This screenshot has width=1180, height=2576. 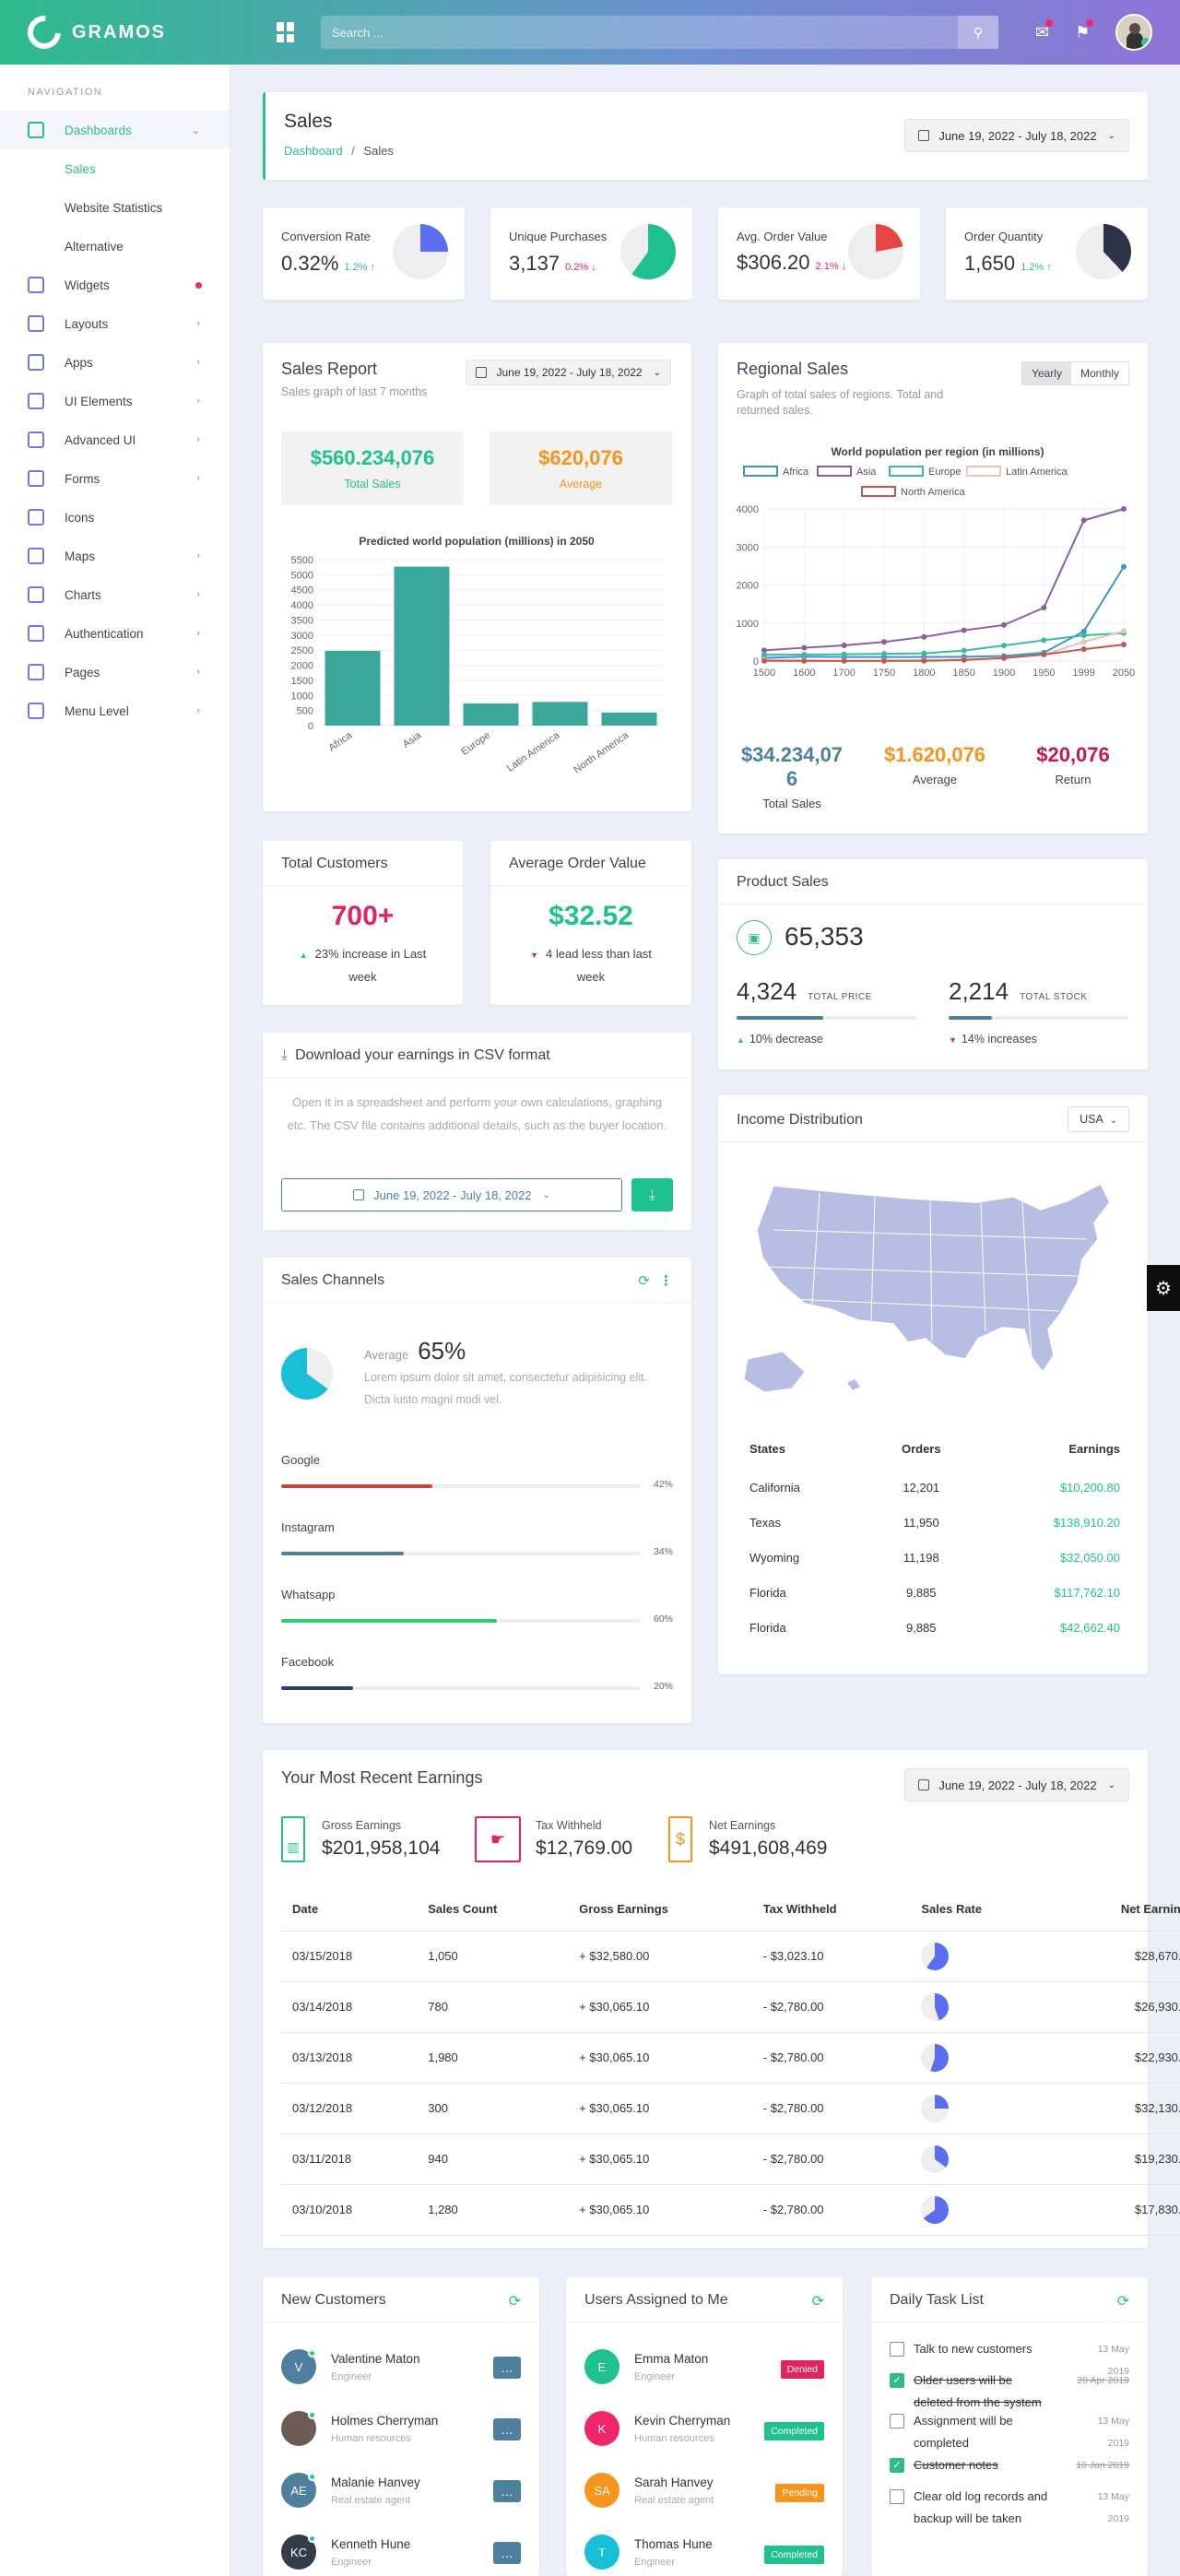 What do you see at coordinates (666, 1281) in the screenshot?
I see `more-vertical-icon: ⋮` at bounding box center [666, 1281].